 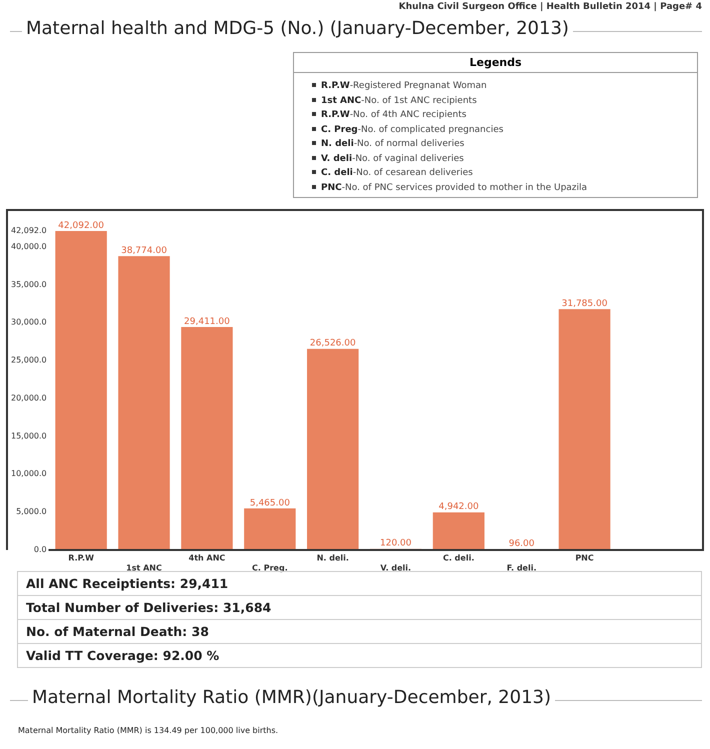 What do you see at coordinates (29, 246) in the screenshot?
I see `y-tick-label: 40,000.0` at bounding box center [29, 246].